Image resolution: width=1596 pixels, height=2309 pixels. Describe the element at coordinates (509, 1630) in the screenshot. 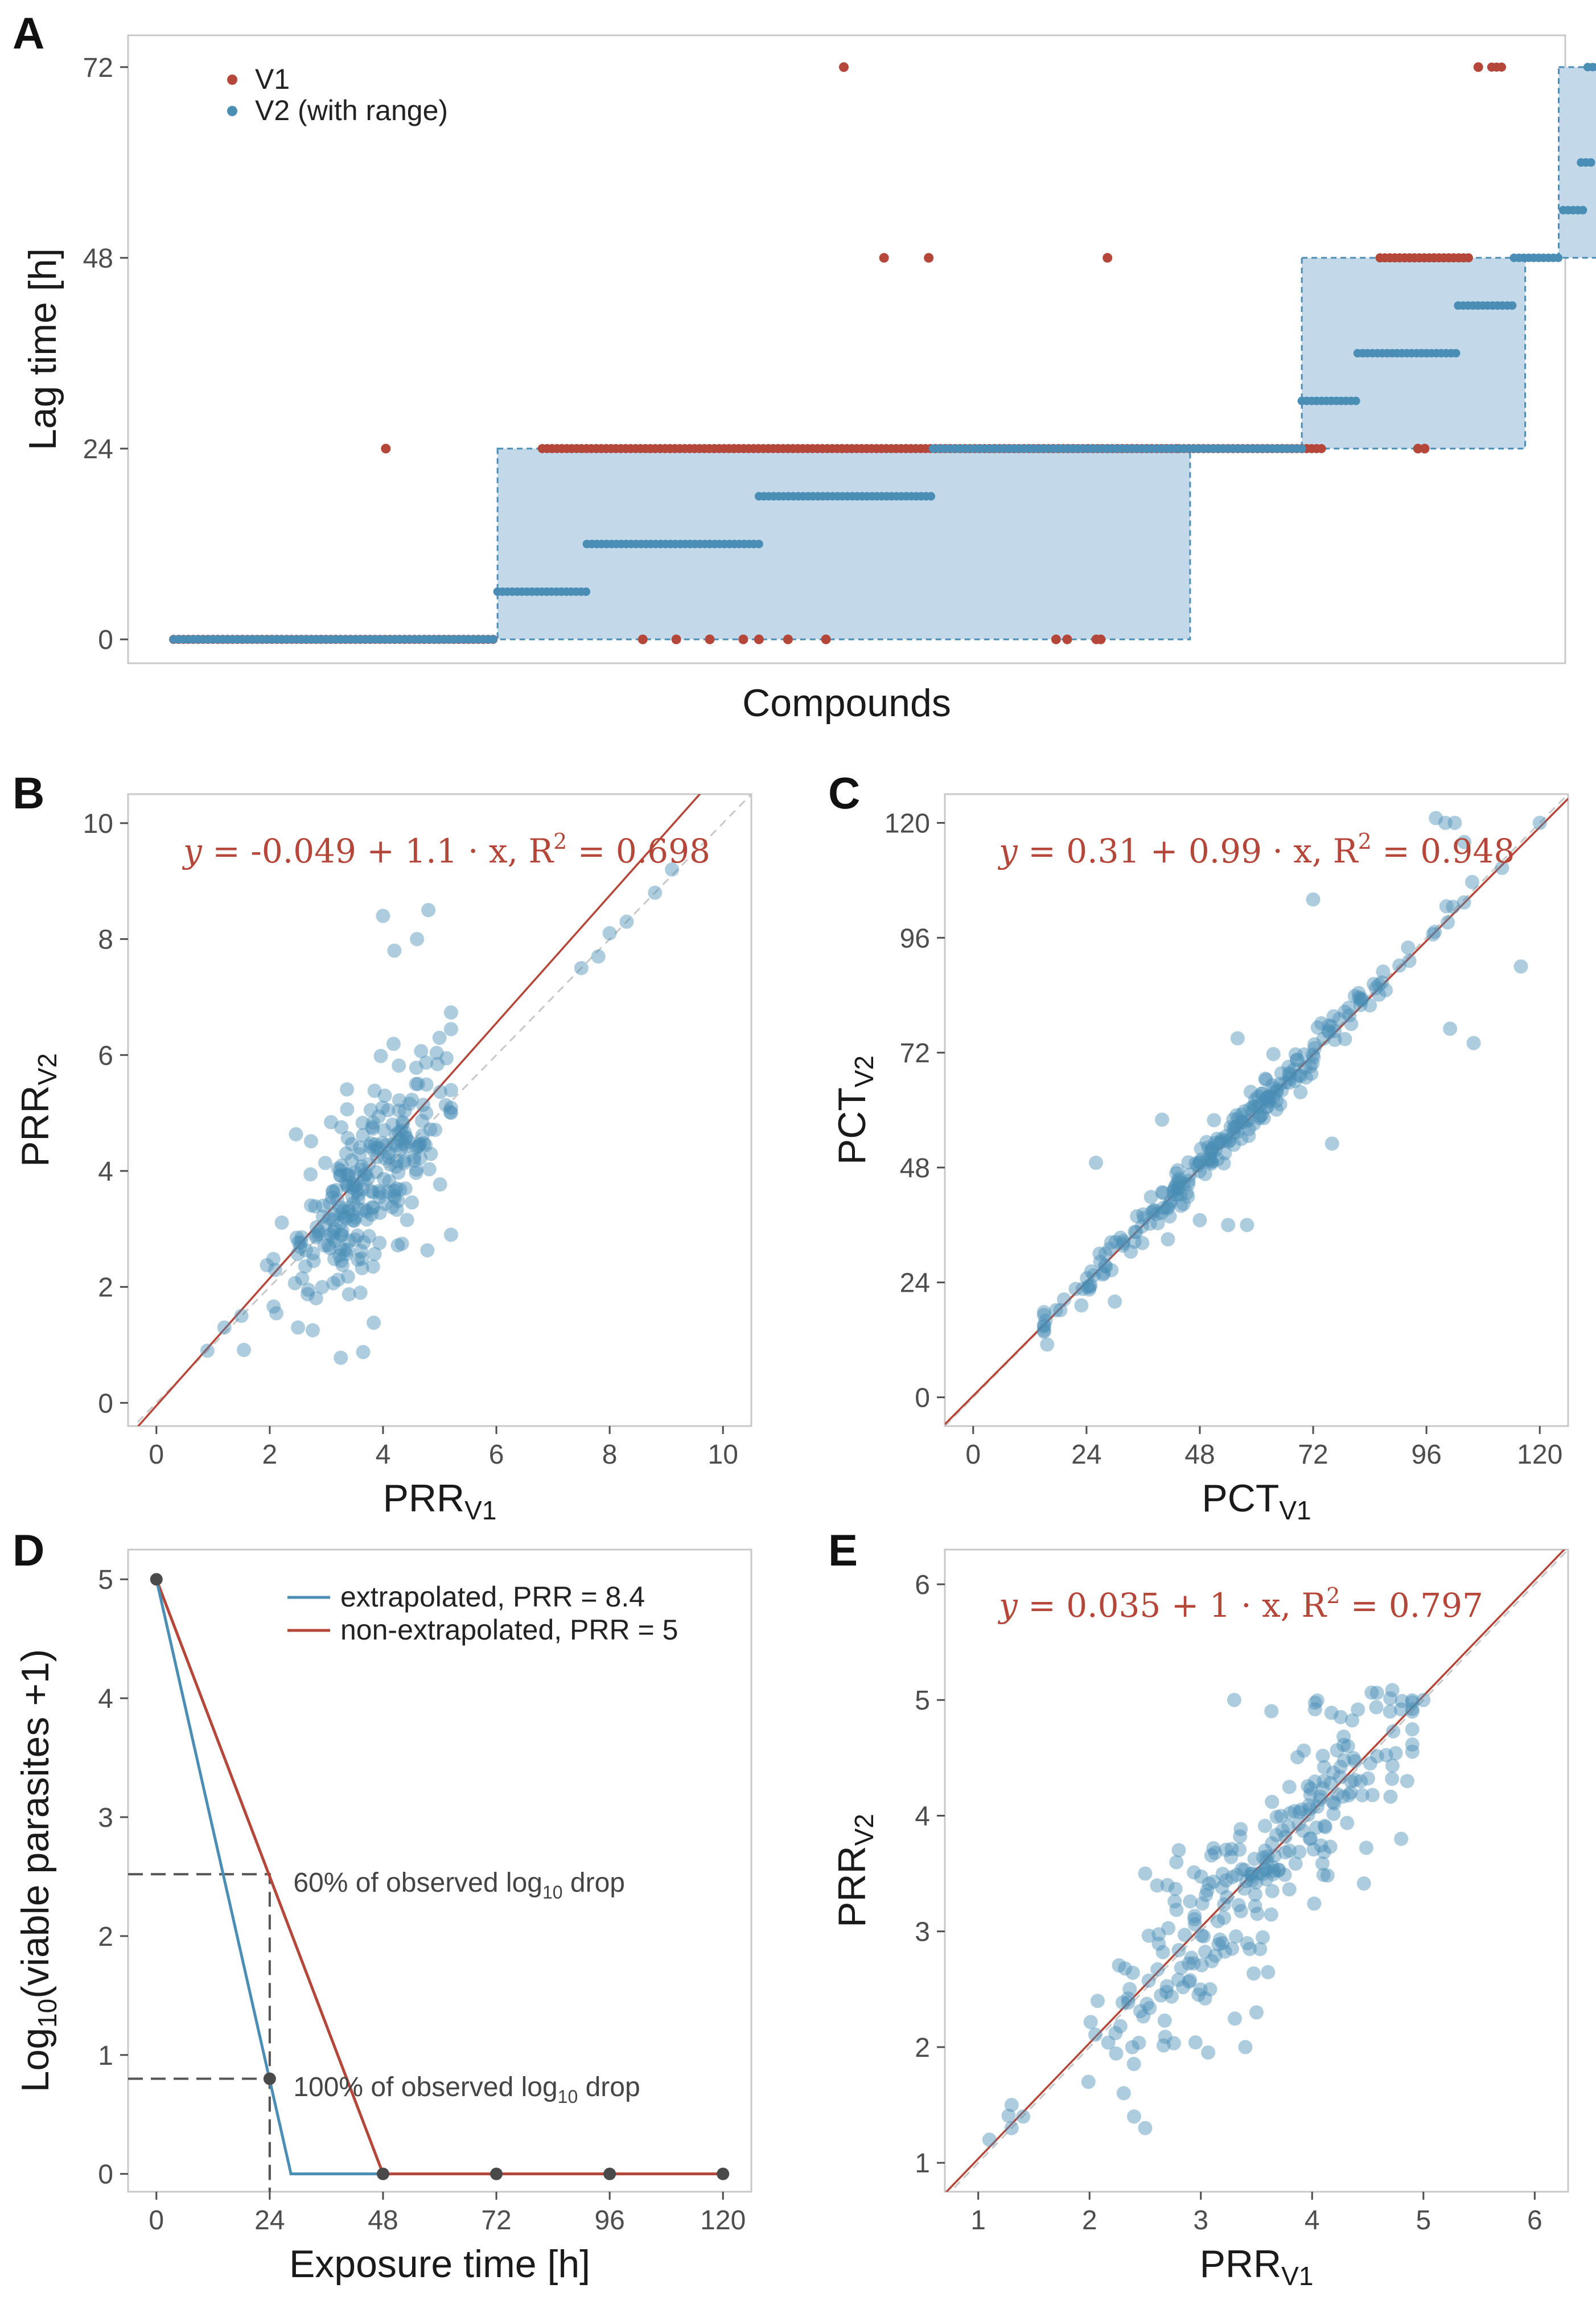

I see `legend-label: non-extrapolated, PRR = 5` at that location.